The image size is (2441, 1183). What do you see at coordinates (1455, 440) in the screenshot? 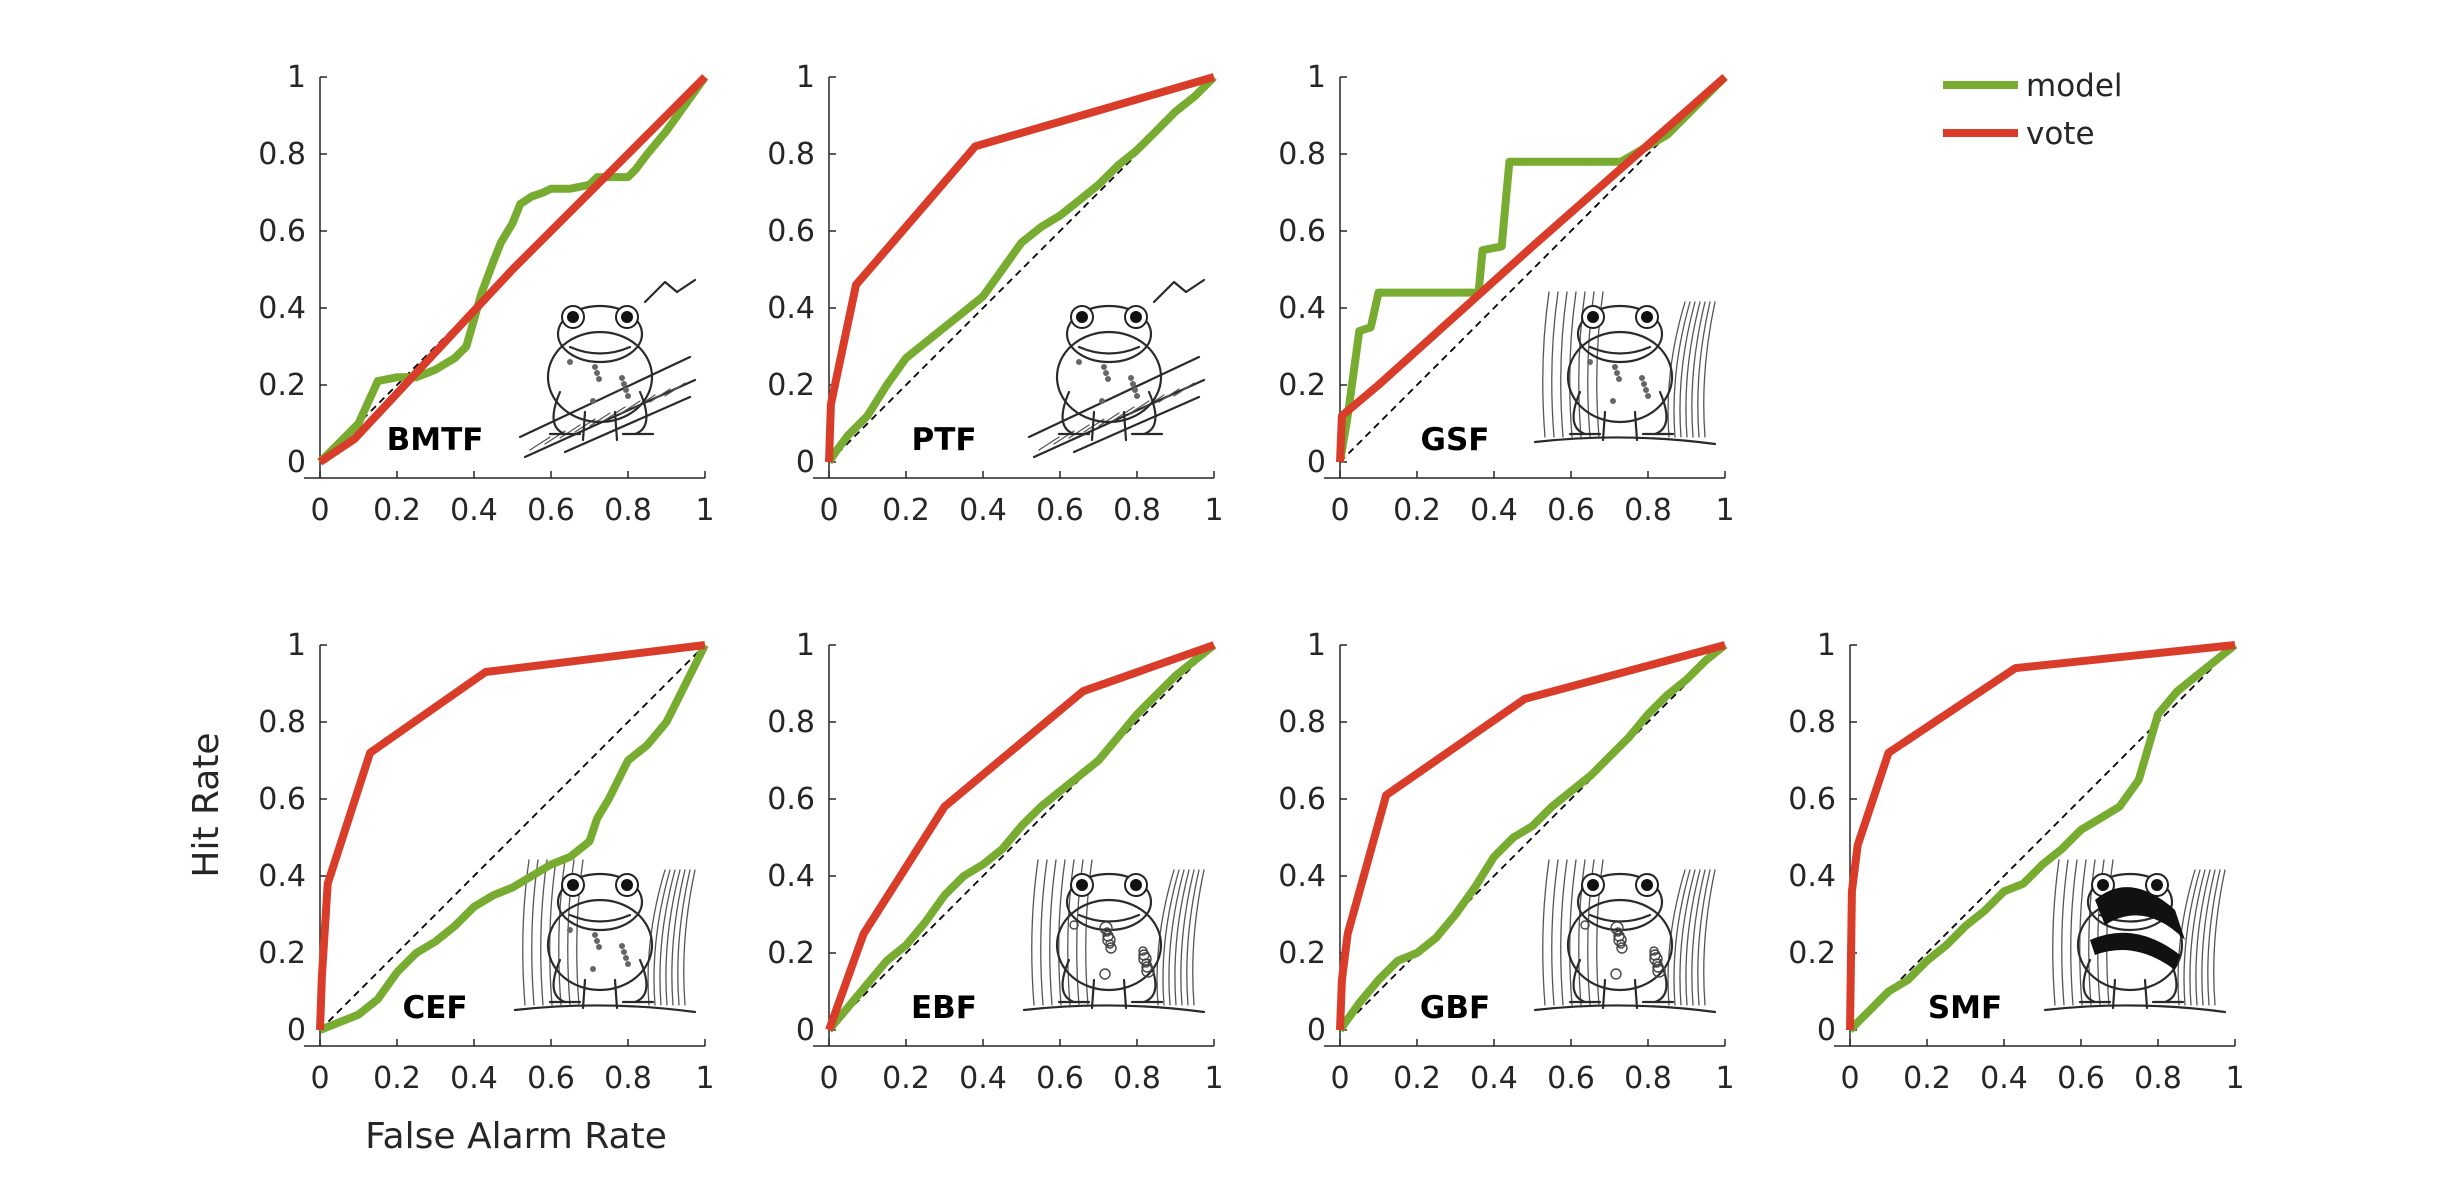
I see `panel-label: GSF` at bounding box center [1455, 440].